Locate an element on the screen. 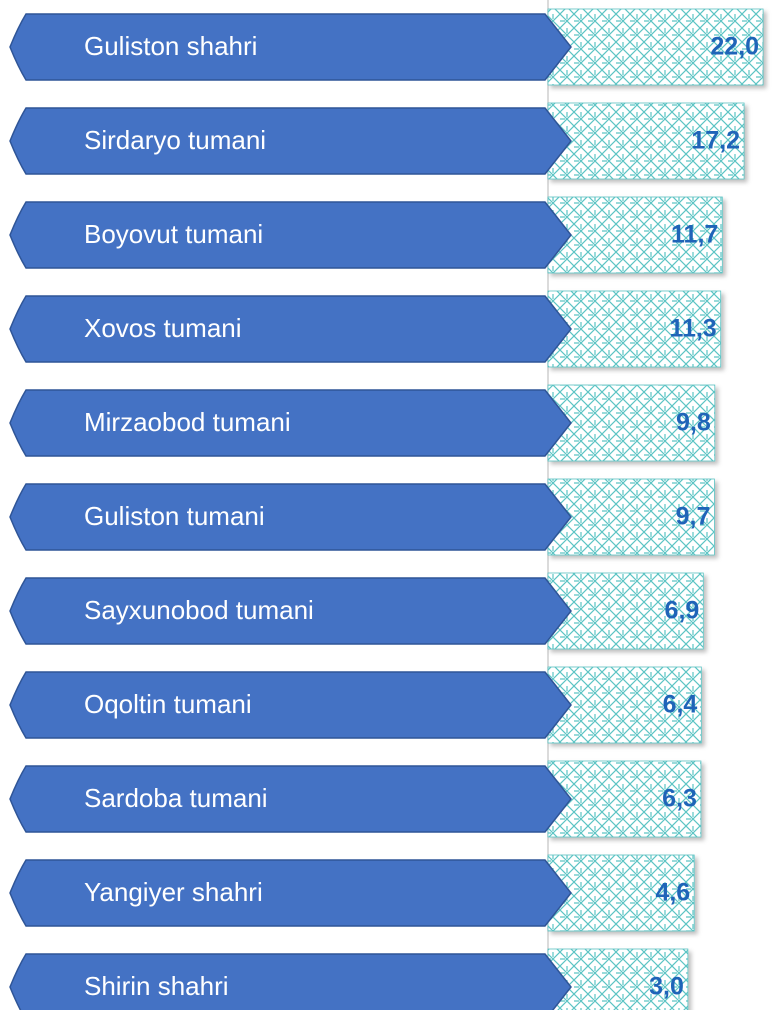 The height and width of the screenshot is (1010, 773). category-label: Boyovut tumani is located at coordinates (173, 234).